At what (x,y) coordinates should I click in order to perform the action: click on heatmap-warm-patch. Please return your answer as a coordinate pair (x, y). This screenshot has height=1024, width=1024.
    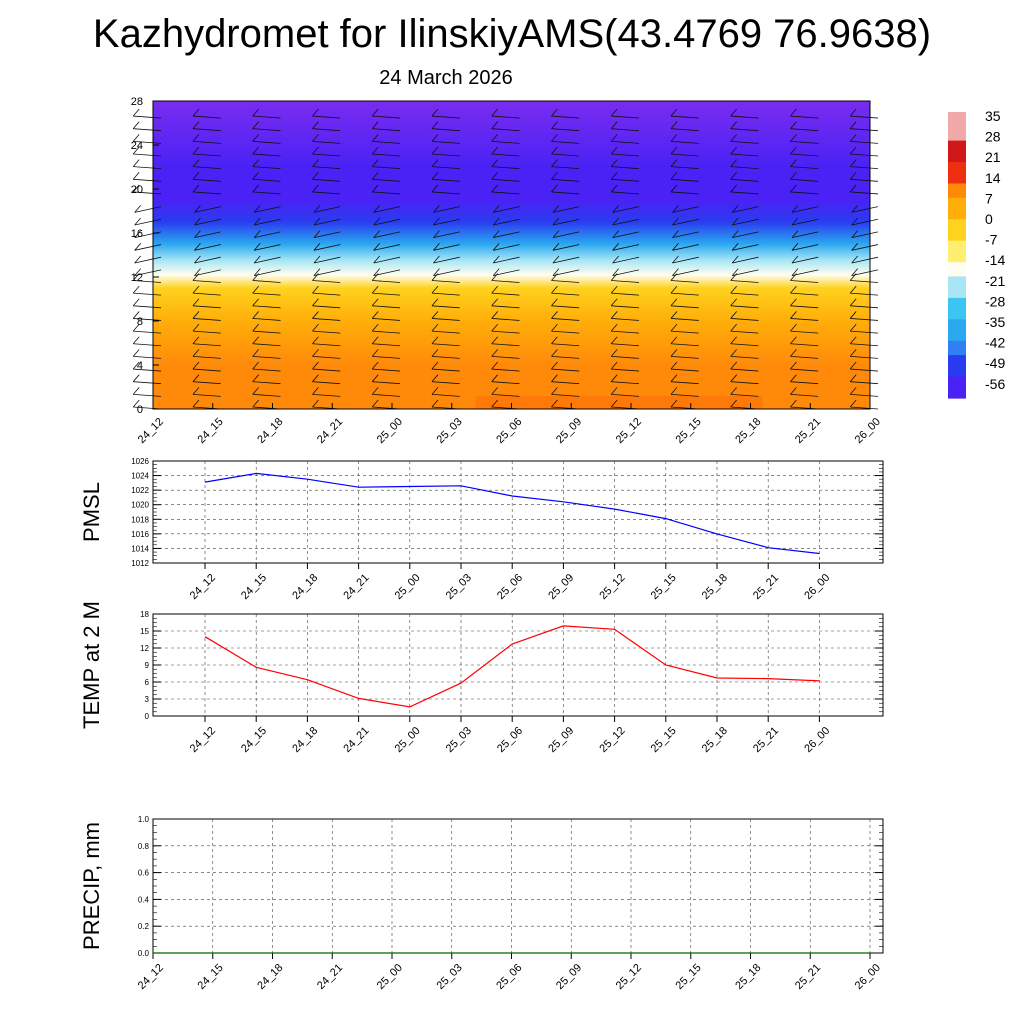
    Looking at the image, I should click on (619, 402).